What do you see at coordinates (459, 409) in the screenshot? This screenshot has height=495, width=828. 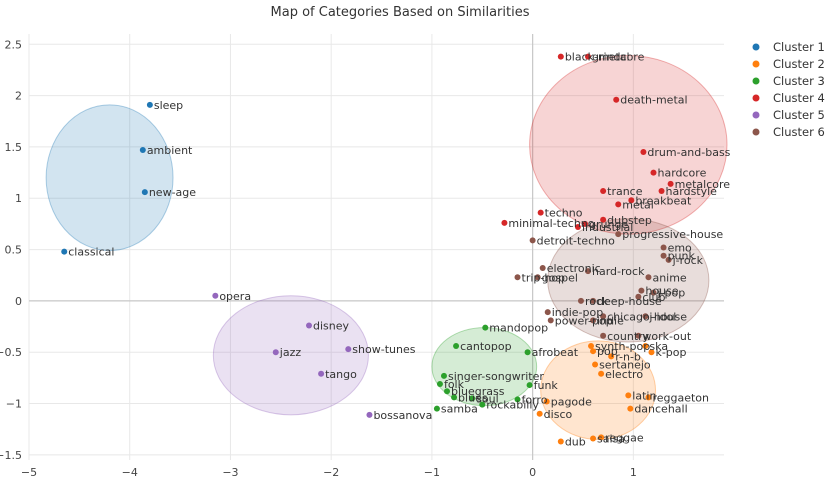 I see `point-label-samba: samba` at bounding box center [459, 409].